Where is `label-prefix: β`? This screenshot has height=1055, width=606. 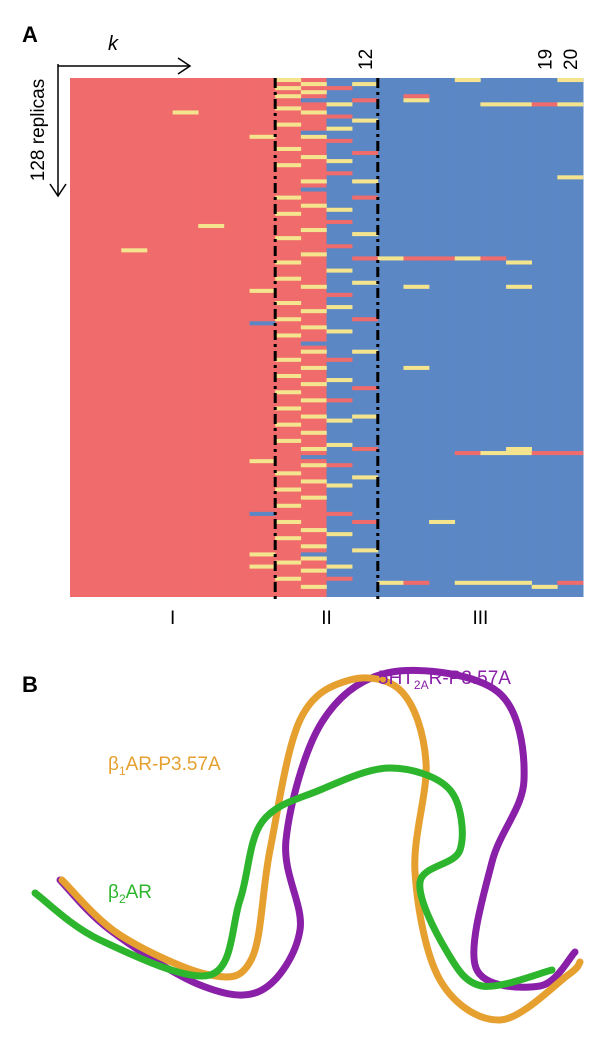
label-prefix: β is located at coordinates (113, 892).